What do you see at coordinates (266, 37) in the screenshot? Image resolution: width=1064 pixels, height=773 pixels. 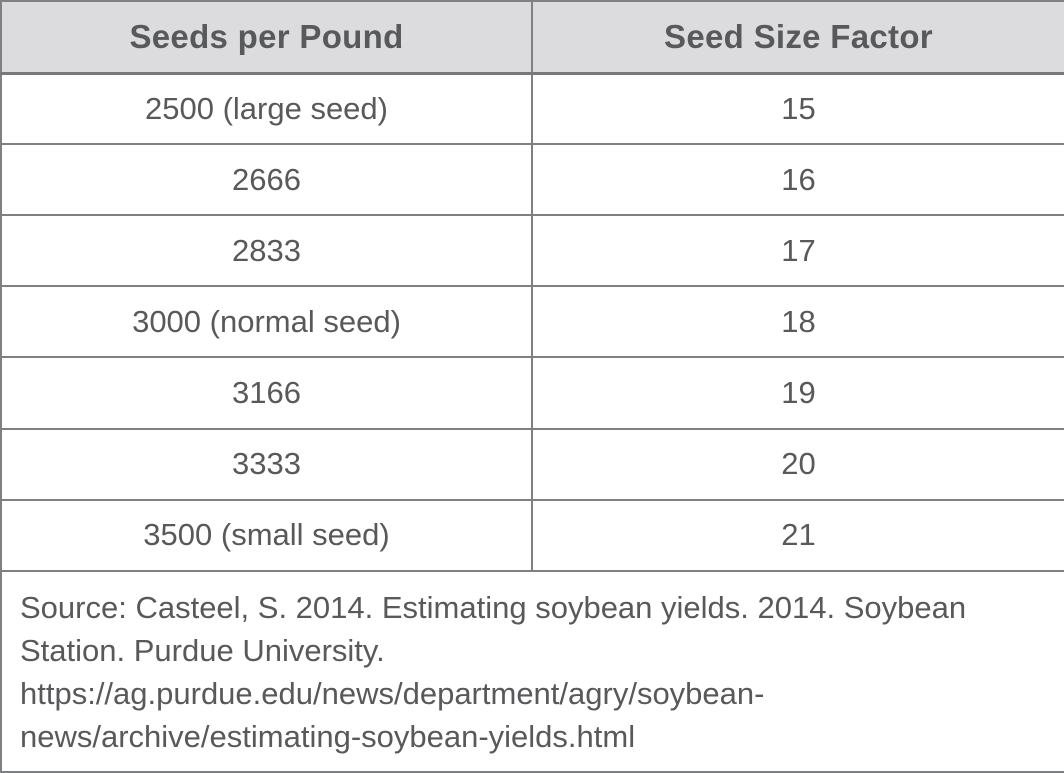 I see `column-header-seeds-per-pound: Seeds per Pound` at bounding box center [266, 37].